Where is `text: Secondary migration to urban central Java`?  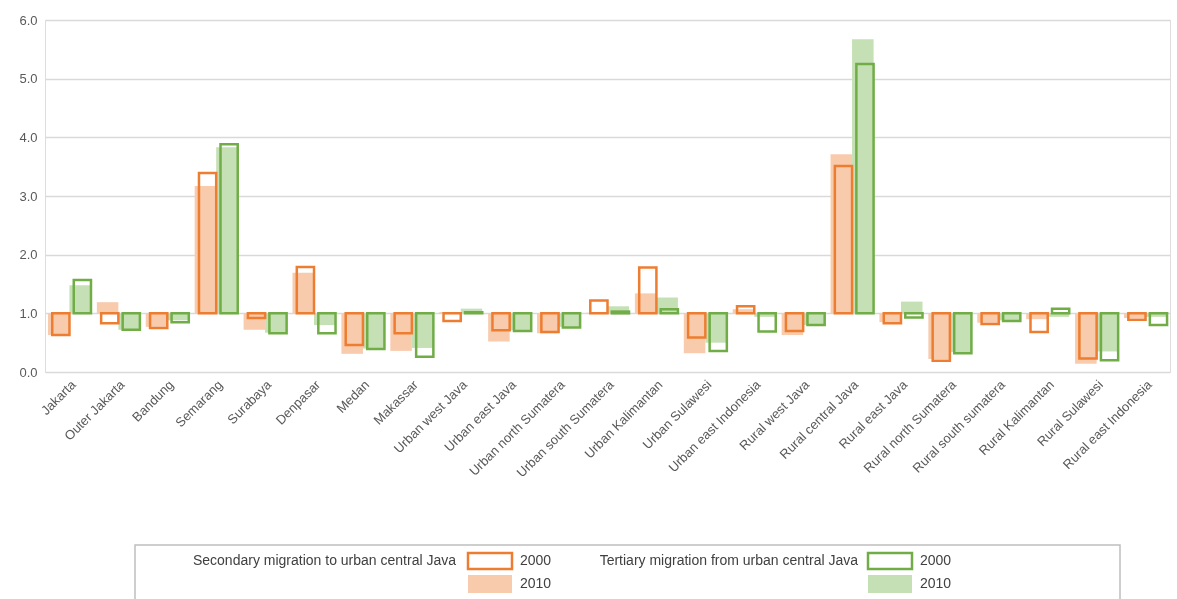 text: Secondary migration to urban central Java is located at coordinates (324, 560).